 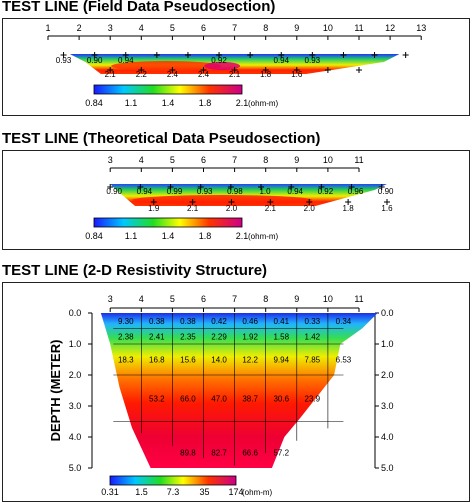 What do you see at coordinates (154, 208) in the screenshot?
I see `panel2-value: 1.9` at bounding box center [154, 208].